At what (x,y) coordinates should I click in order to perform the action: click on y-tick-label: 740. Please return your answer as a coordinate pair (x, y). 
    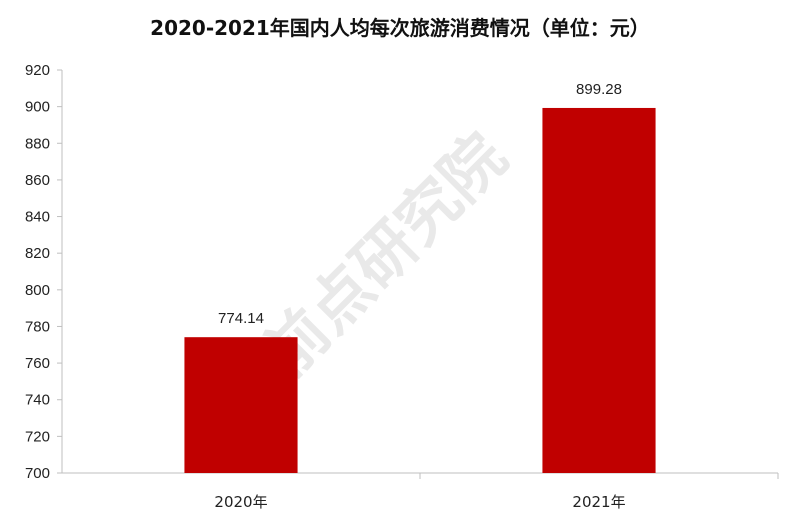
    Looking at the image, I should click on (37, 400).